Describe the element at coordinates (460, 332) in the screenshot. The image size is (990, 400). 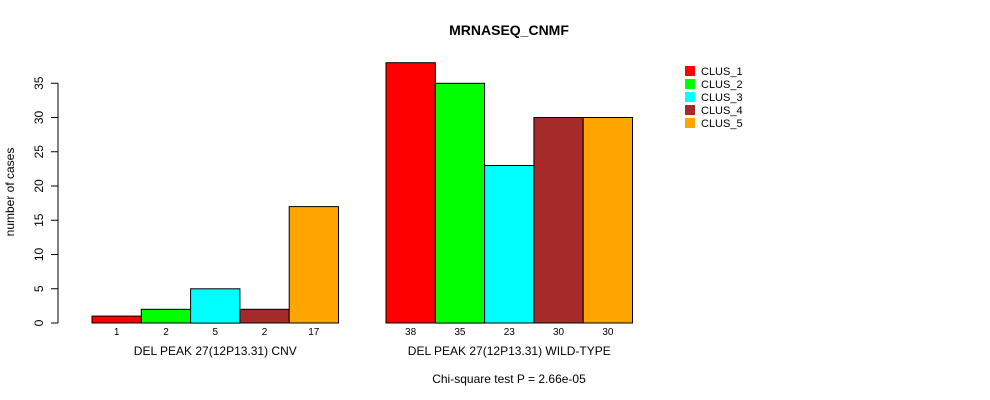
I see `bar-value-label: 35` at that location.